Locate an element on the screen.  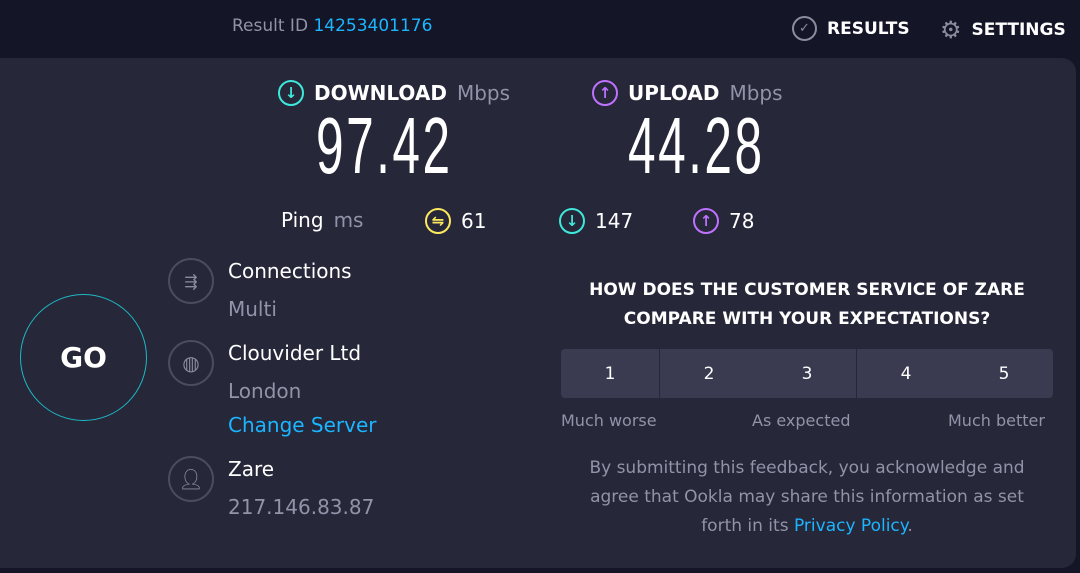
rating-option-4: 4 is located at coordinates (905, 373).